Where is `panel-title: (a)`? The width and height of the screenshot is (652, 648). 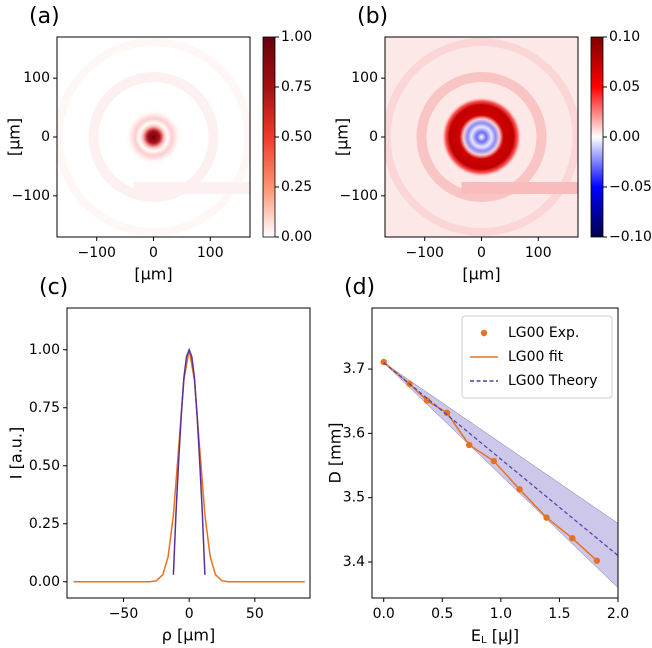
panel-title: (a) is located at coordinates (44, 16).